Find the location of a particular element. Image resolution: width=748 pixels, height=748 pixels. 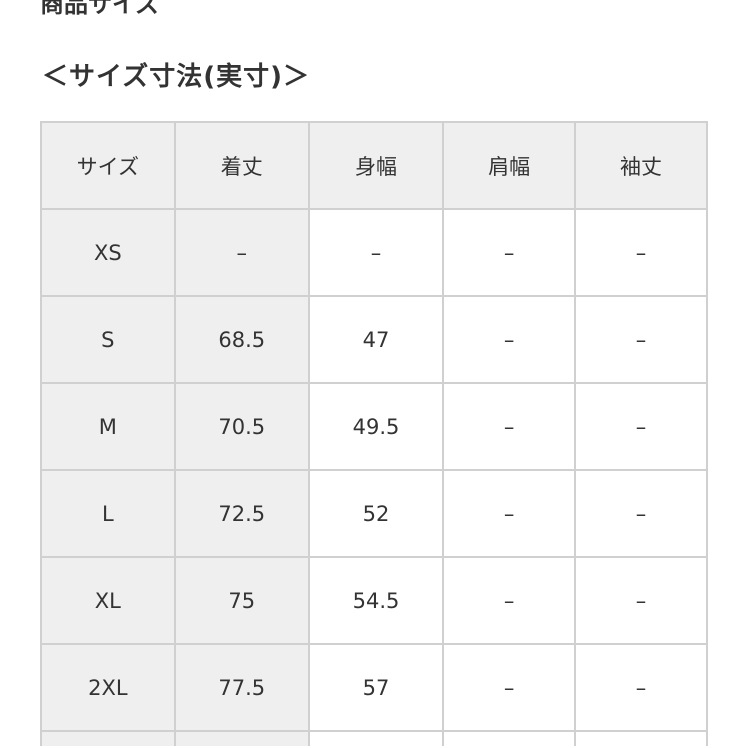

measurement-cell: 47 is located at coordinates (376, 339).